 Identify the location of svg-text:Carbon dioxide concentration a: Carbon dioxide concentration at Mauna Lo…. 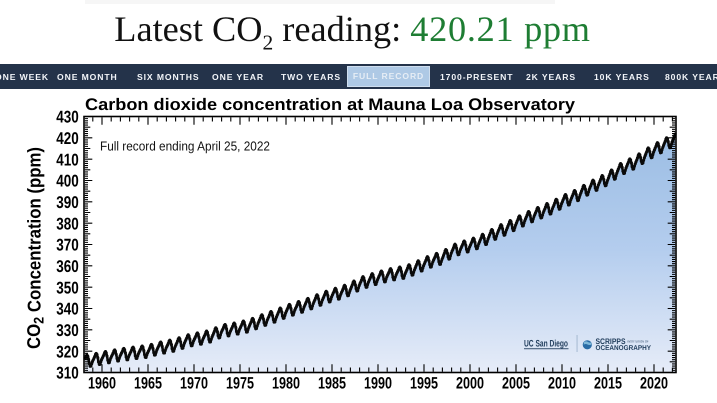
(330, 105).